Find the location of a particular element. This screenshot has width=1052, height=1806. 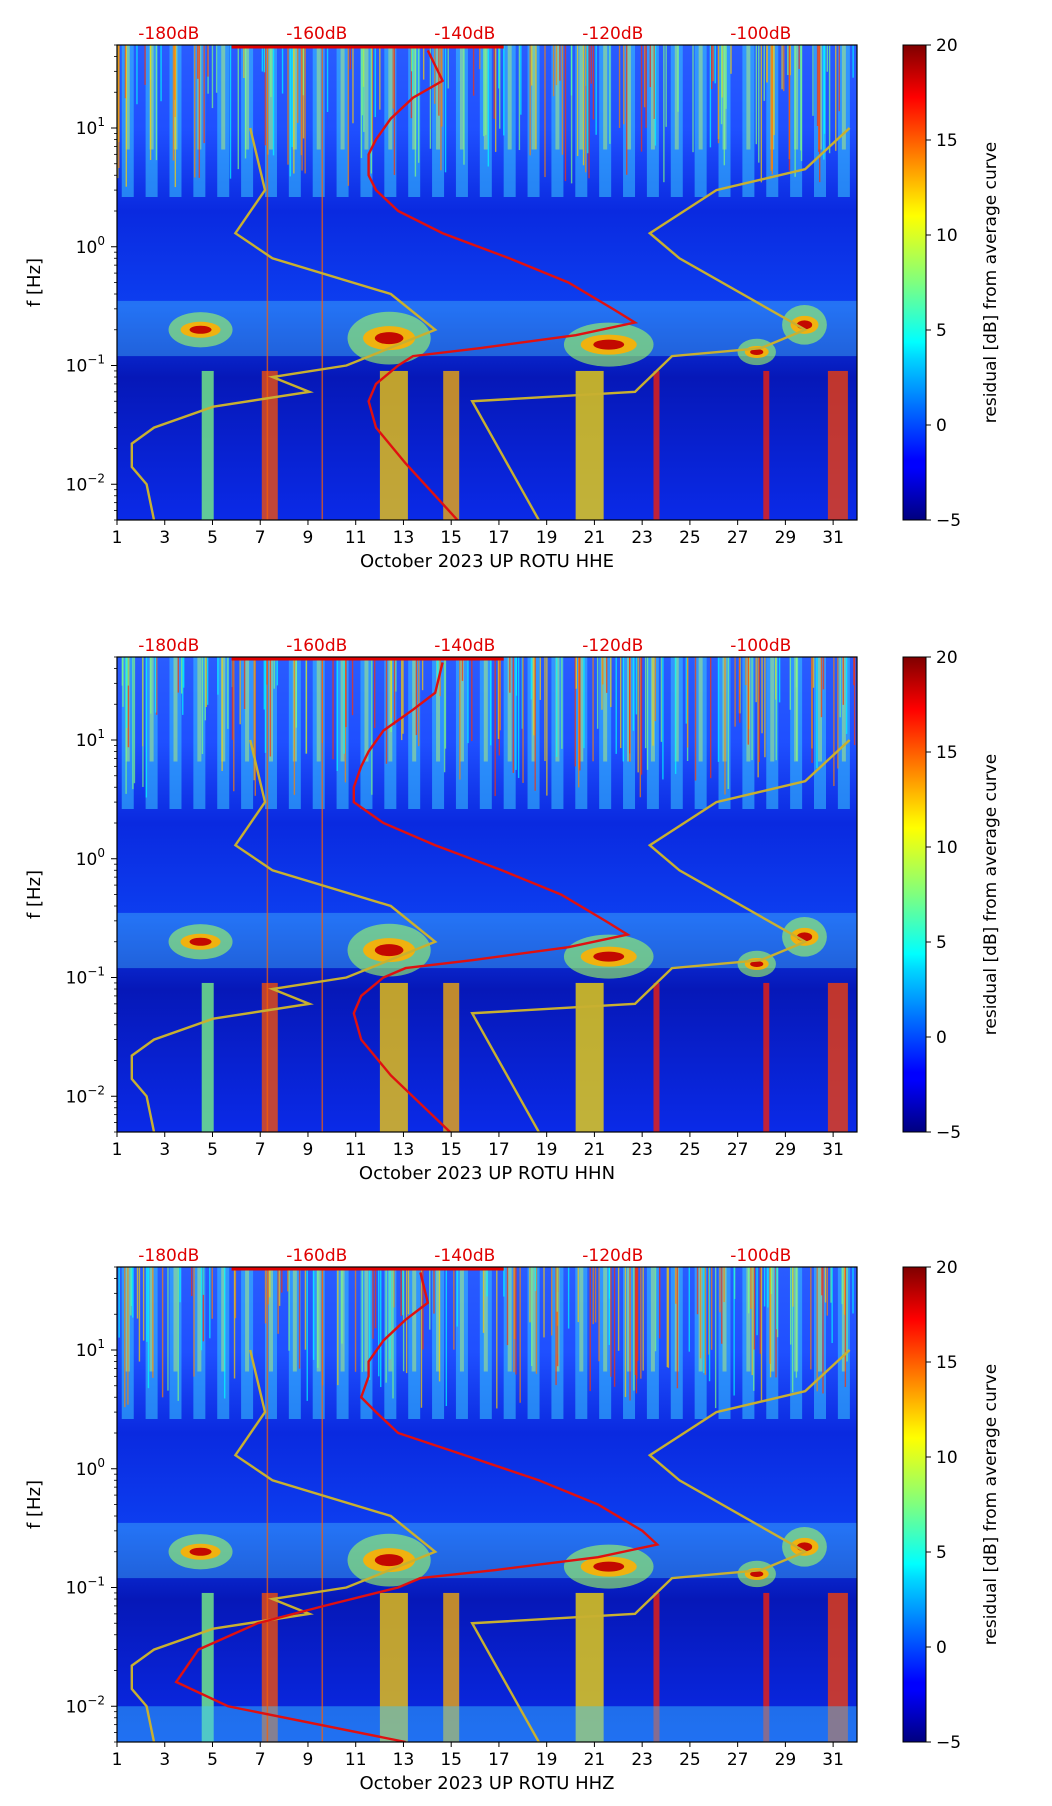

x-axis-label: October 2023 UP ROTU HHE is located at coordinates (487, 561).